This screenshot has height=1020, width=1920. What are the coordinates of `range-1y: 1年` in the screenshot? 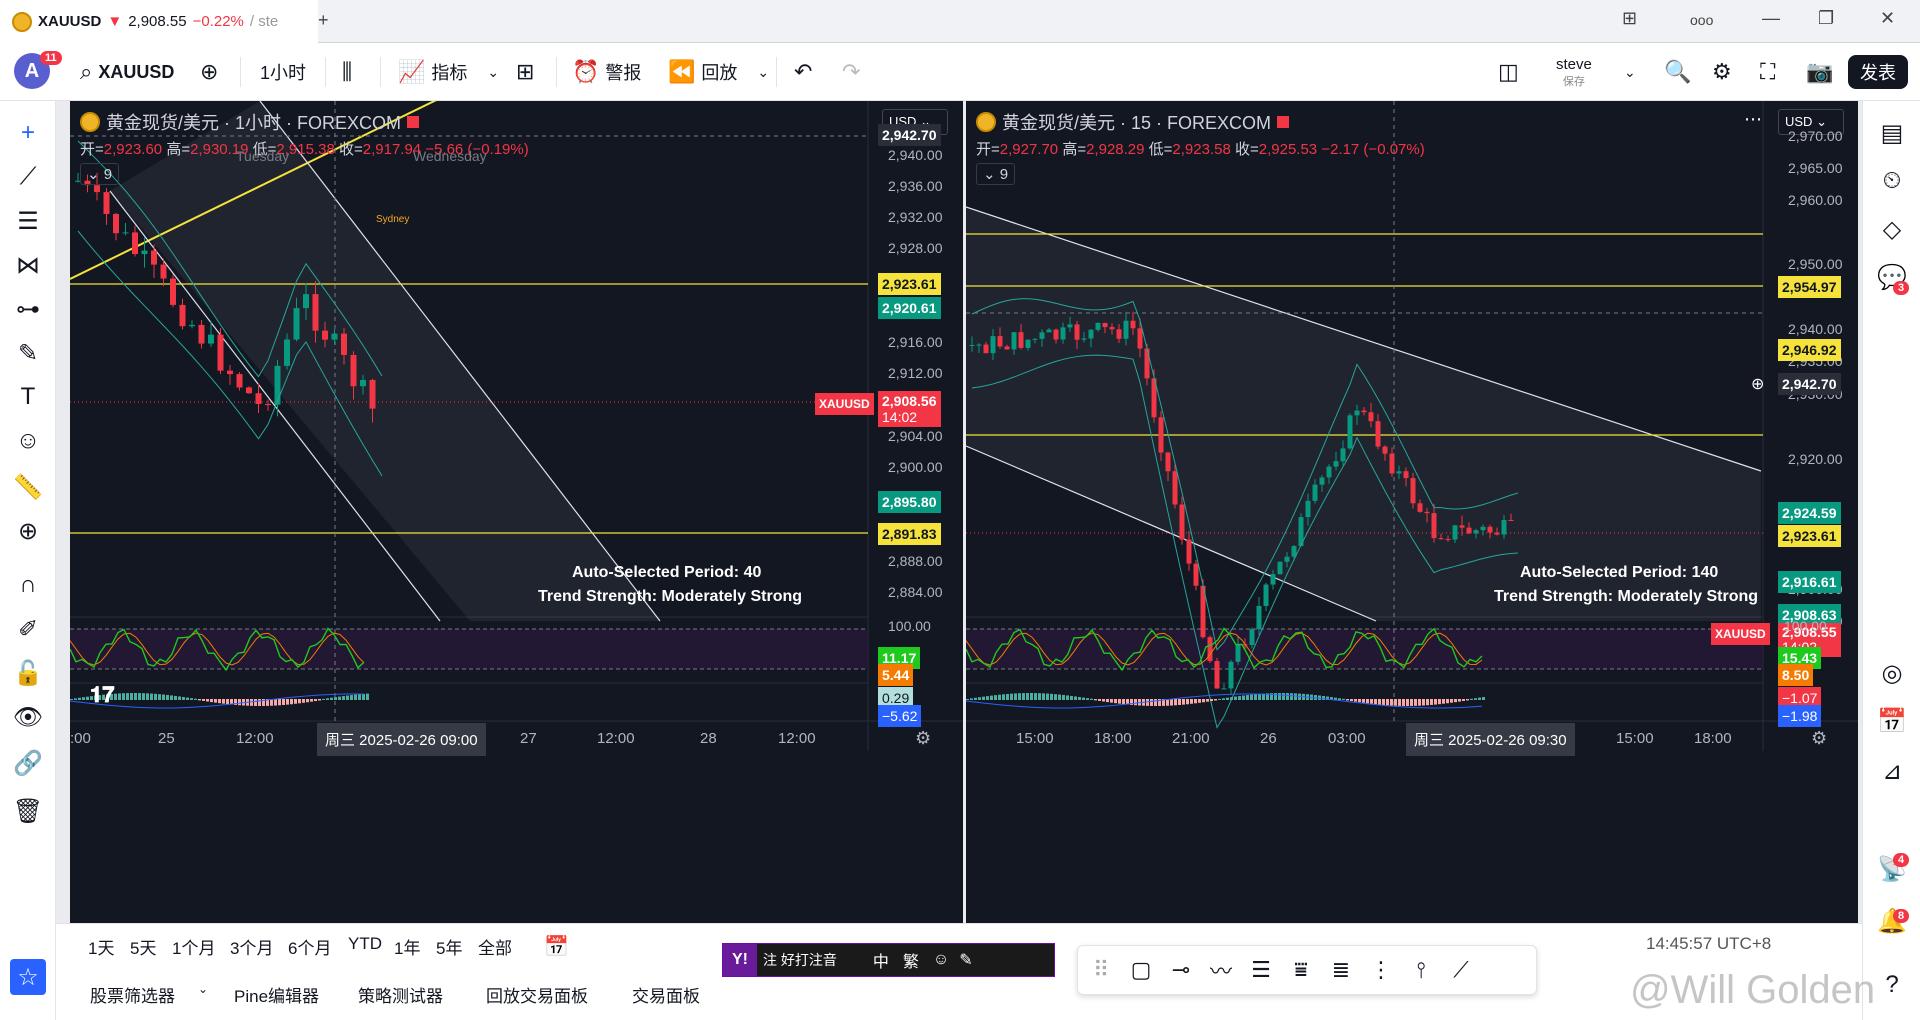 It's located at (407, 948).